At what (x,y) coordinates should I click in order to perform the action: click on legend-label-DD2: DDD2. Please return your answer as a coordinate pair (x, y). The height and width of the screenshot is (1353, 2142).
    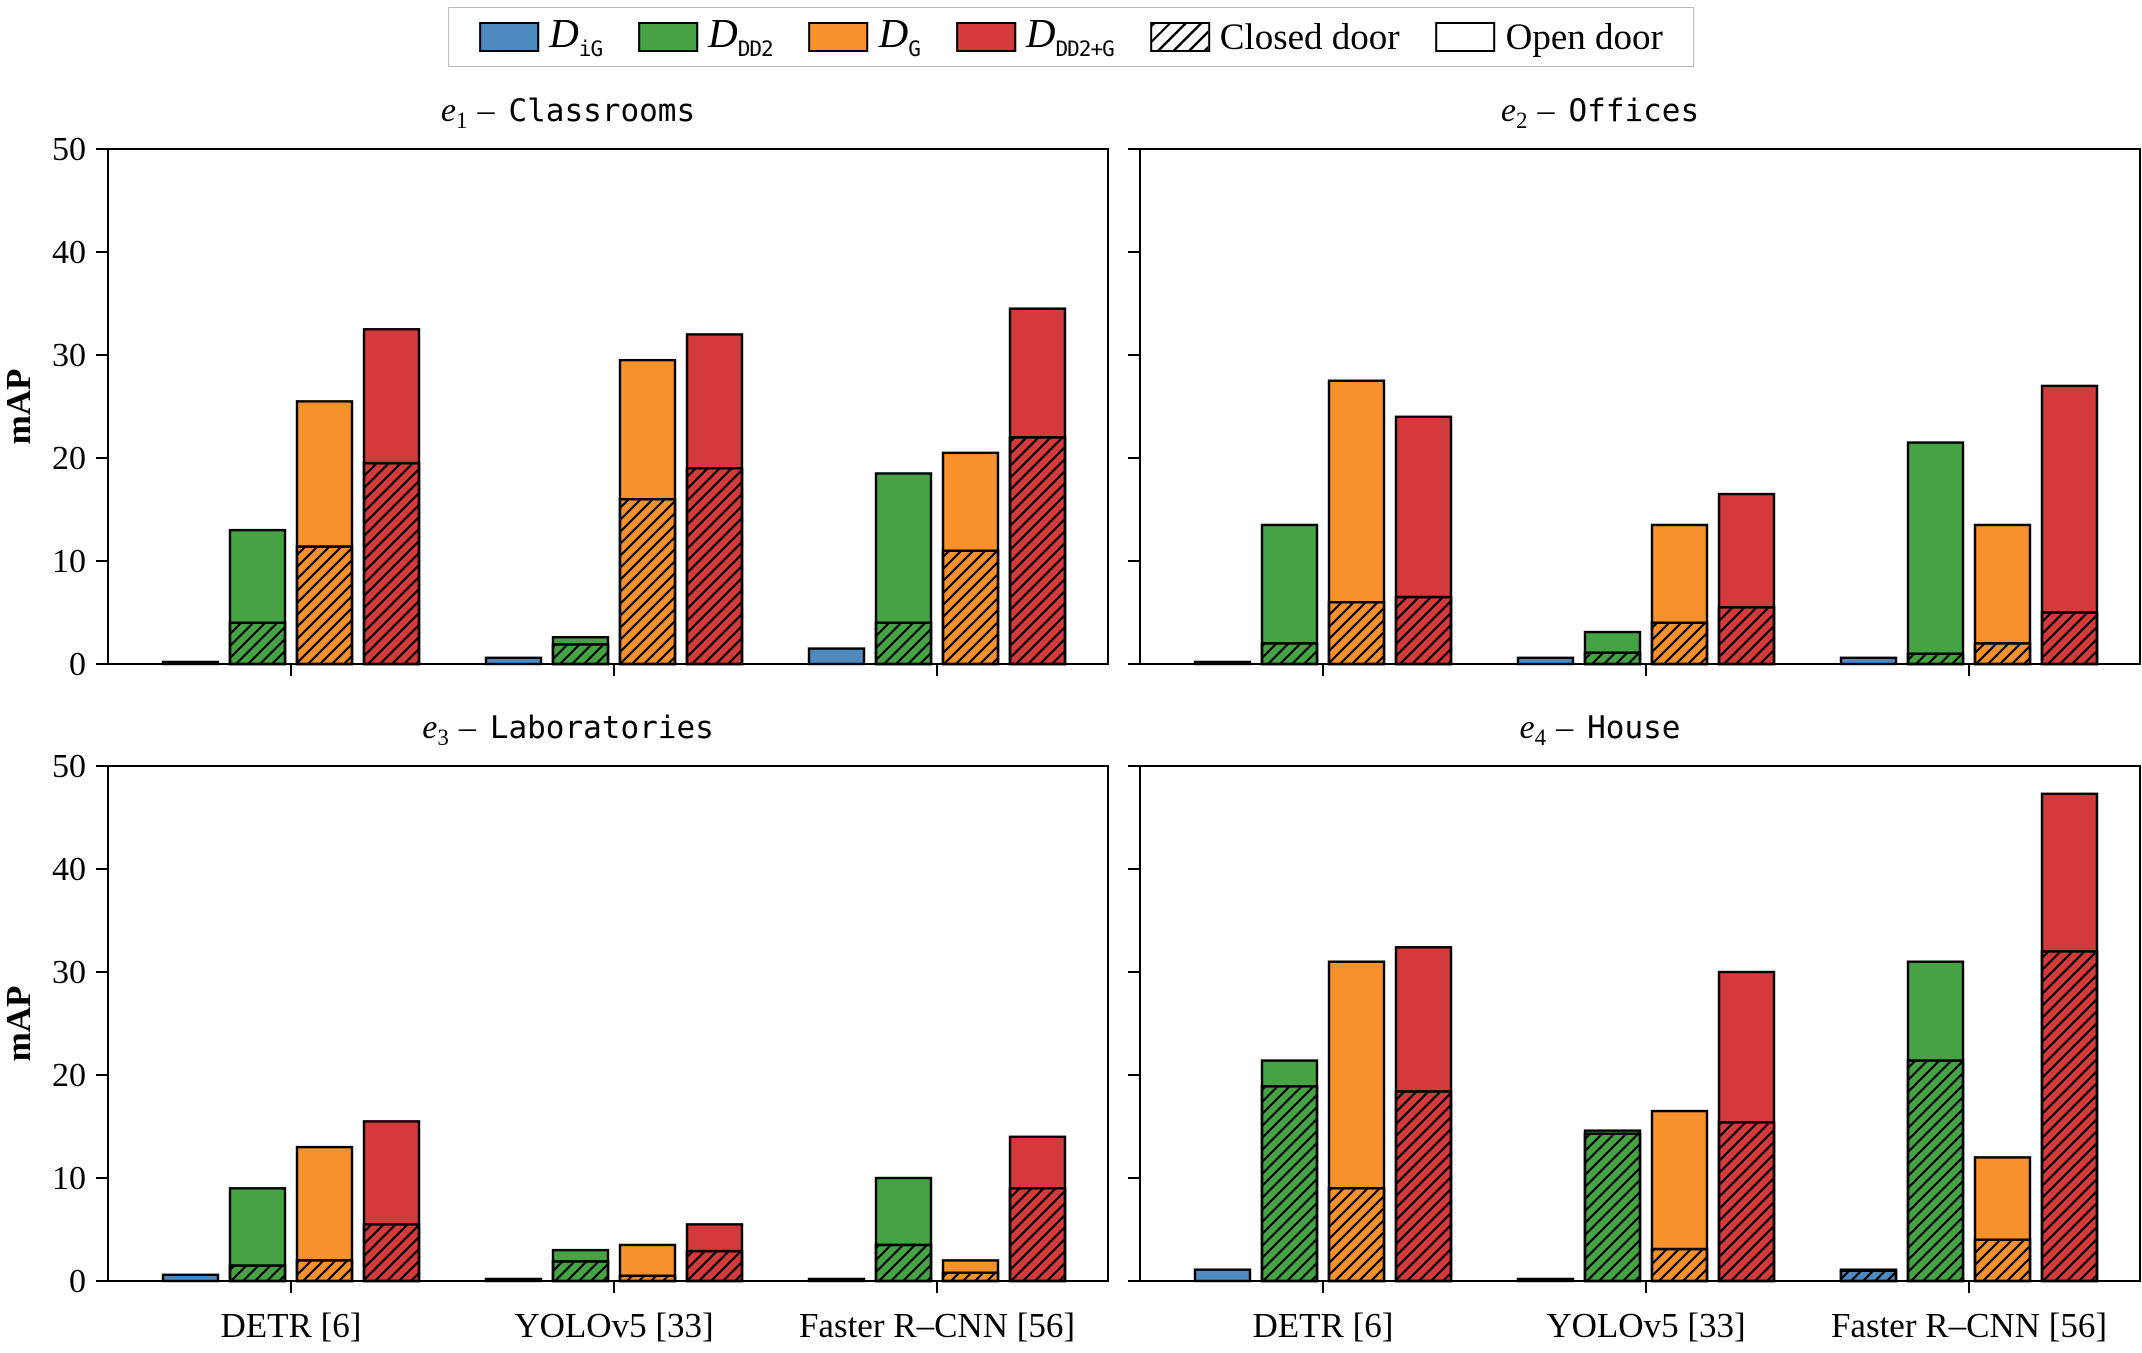
    Looking at the image, I should click on (741, 36).